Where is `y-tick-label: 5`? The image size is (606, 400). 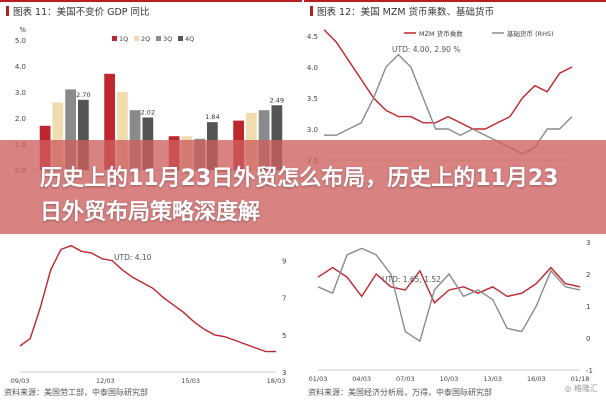
y-tick-label: 5 is located at coordinates (284, 336).